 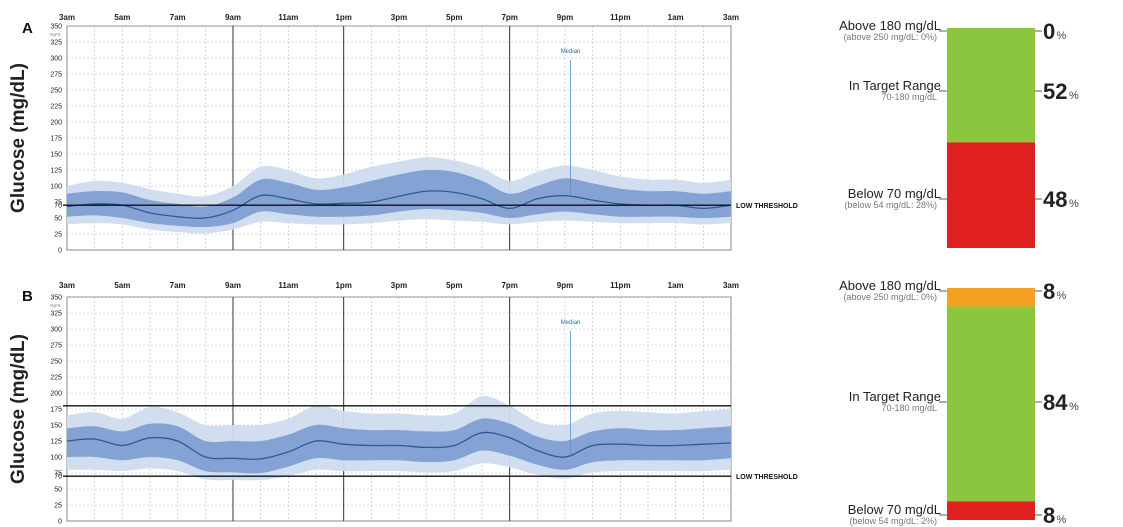 What do you see at coordinates (890, 205) in the screenshot?
I see `tir-sub-below: (below 54 mg/dL: 28%)` at bounding box center [890, 205].